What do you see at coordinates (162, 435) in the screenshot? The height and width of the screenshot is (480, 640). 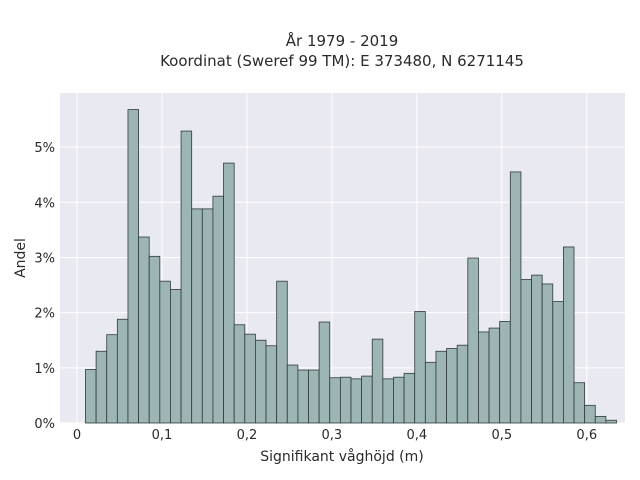 I see `x-tick-label: 0,1` at bounding box center [162, 435].